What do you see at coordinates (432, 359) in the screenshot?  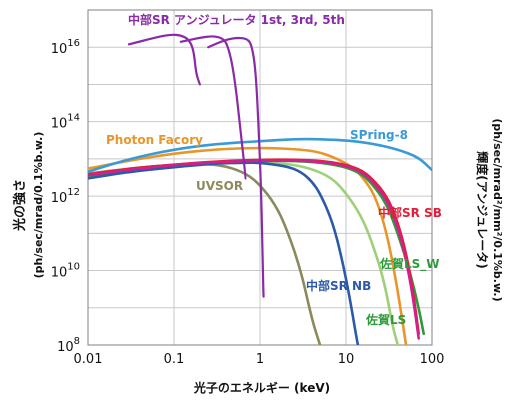 I see `x-tick-label: 100` at bounding box center [432, 359].